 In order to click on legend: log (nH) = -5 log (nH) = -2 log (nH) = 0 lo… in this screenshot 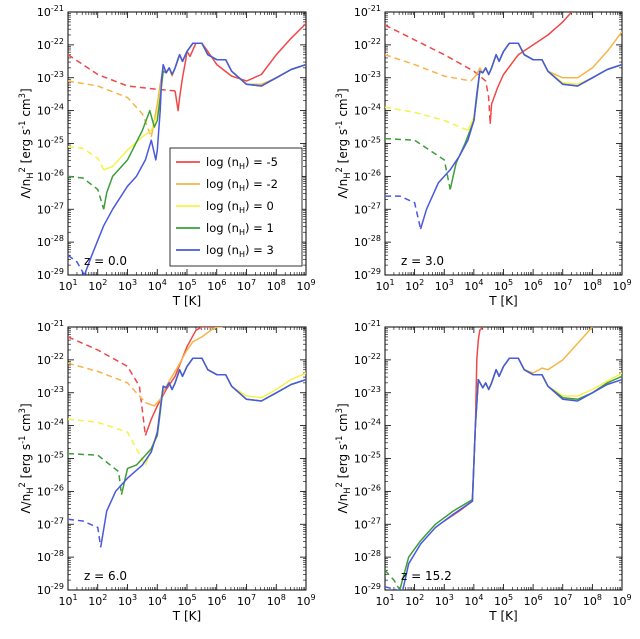, I will do `click(236, 207)`.